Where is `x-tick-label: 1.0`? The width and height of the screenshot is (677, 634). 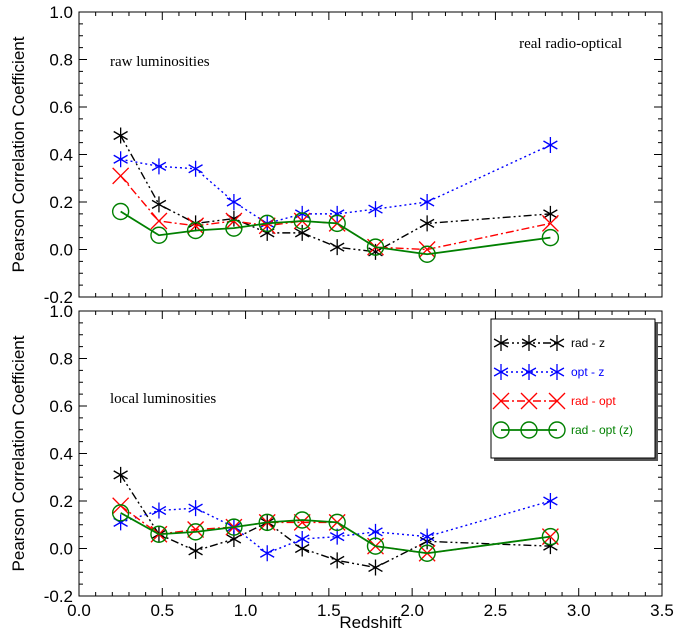 x-tick-label: 1.0 is located at coordinates (246, 610).